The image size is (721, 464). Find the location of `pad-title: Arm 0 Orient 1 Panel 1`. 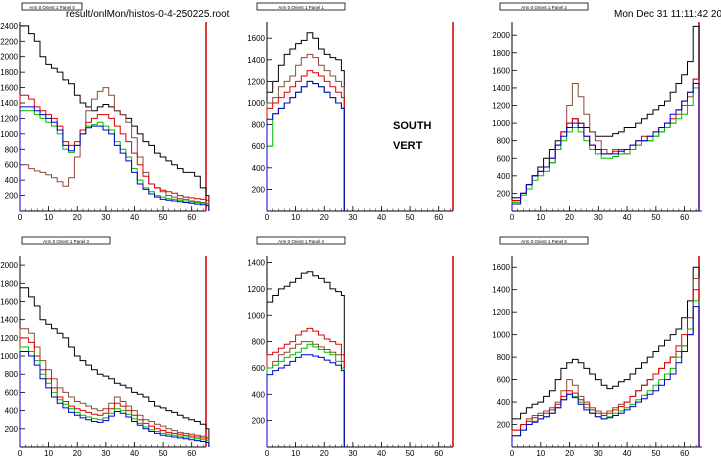

pad-title: Arm 0 Orient 1 Panel 1 is located at coordinates (301, 7).